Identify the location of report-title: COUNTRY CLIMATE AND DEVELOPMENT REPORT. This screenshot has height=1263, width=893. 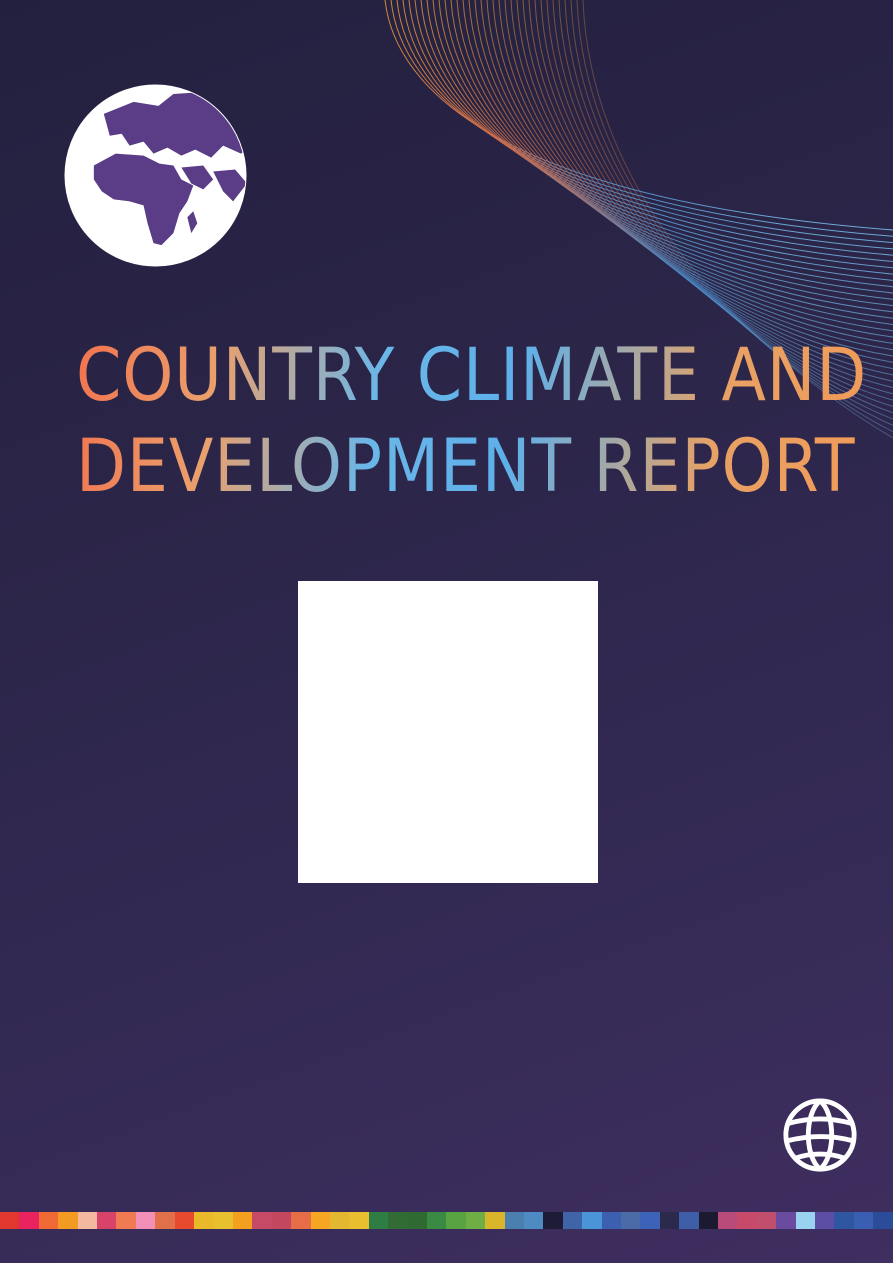
(471, 421).